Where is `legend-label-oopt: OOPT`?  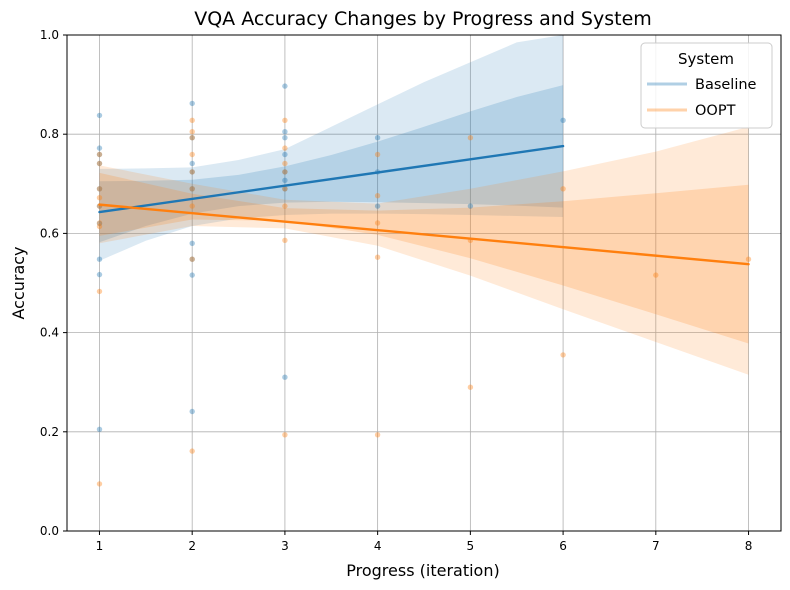
legend-label-oopt: OOPT is located at coordinates (715, 111).